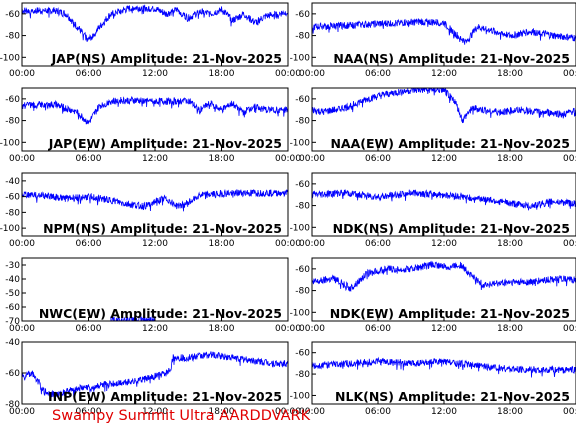 The width and height of the screenshot is (576, 432). What do you see at coordinates (451, 228) in the screenshot?
I see `panel-title: NDK(NS) Amplitude: 21-Nov-2025` at bounding box center [451, 228].